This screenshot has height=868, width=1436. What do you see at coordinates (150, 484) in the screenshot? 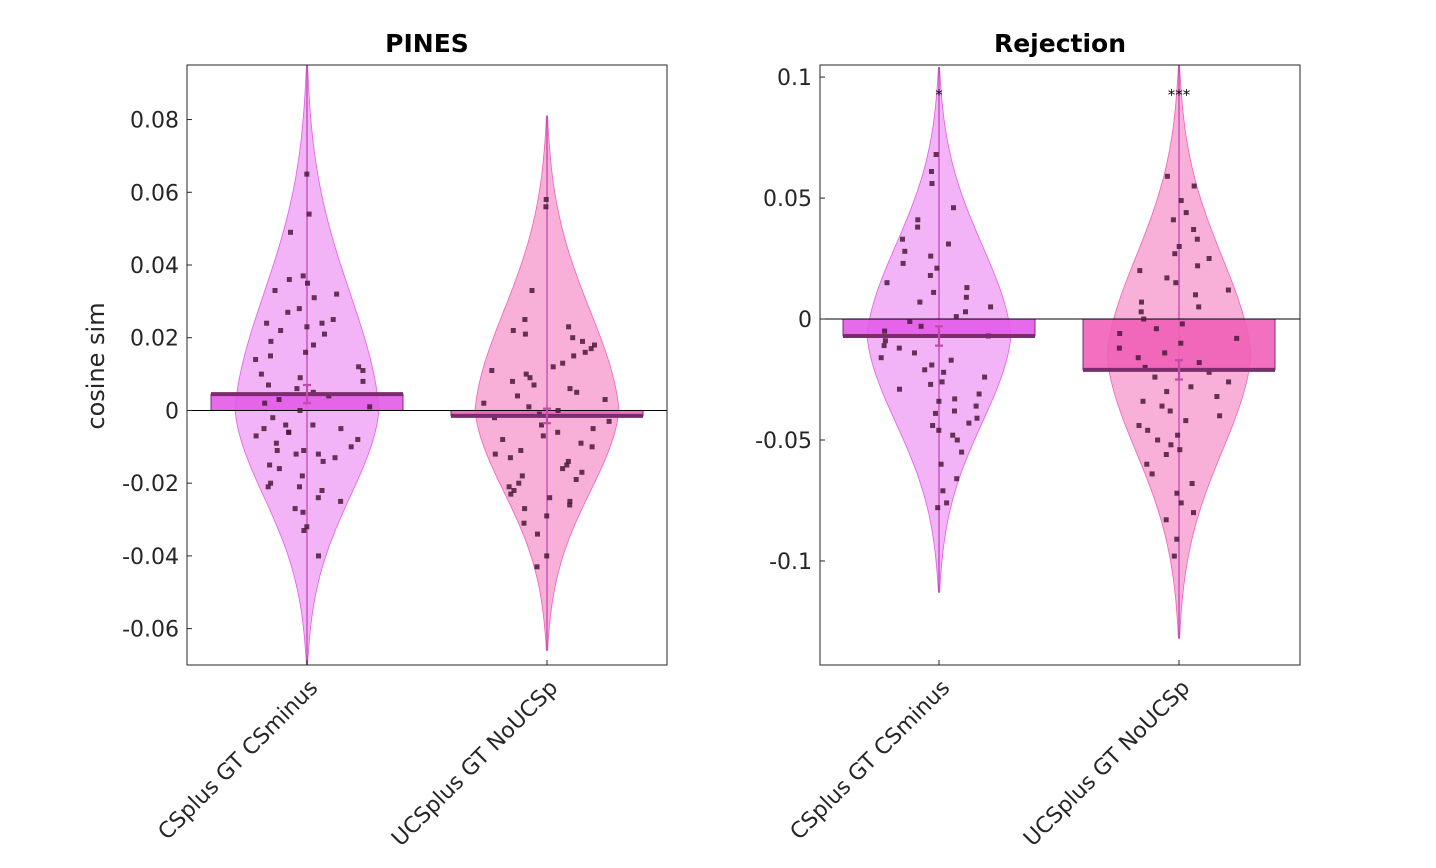
I see `y-tick-label: -0.02` at bounding box center [150, 484].